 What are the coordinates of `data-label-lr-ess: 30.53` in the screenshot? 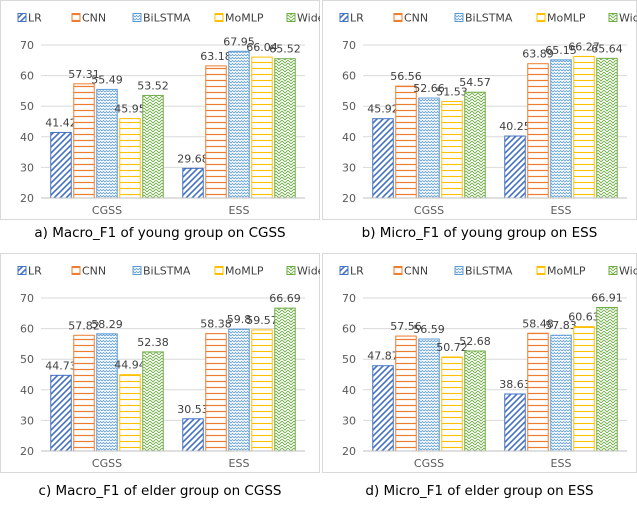 It's located at (193, 409).